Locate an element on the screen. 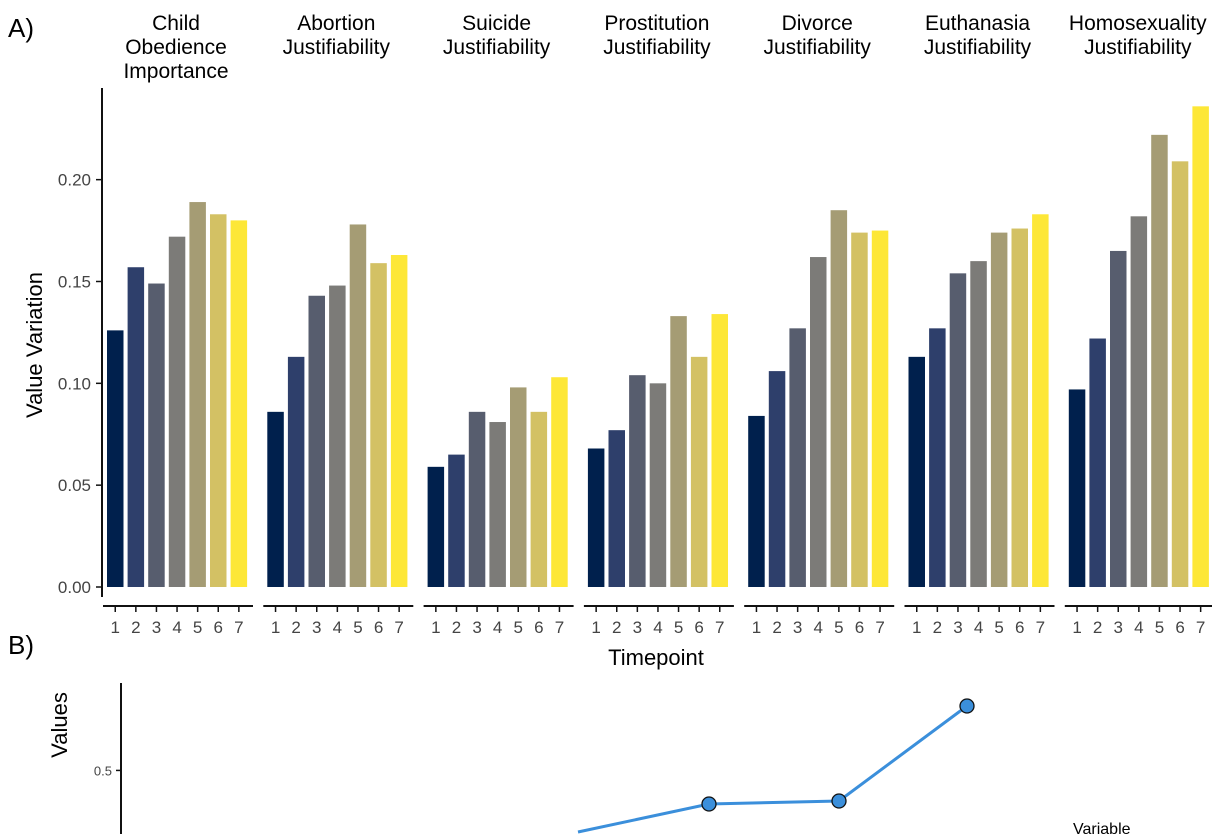  facet-title: Euthanasia Justifiability is located at coordinates (978, 35).